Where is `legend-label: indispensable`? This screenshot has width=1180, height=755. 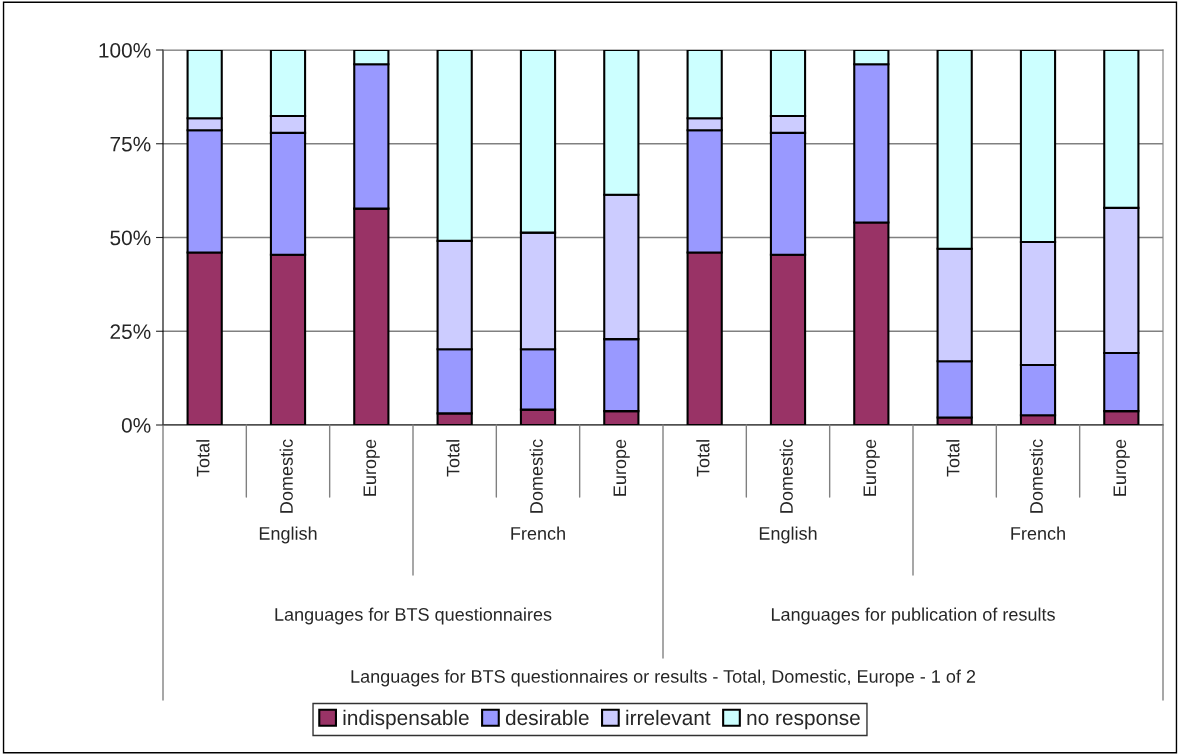
legend-label: indispensable is located at coordinates (406, 719).